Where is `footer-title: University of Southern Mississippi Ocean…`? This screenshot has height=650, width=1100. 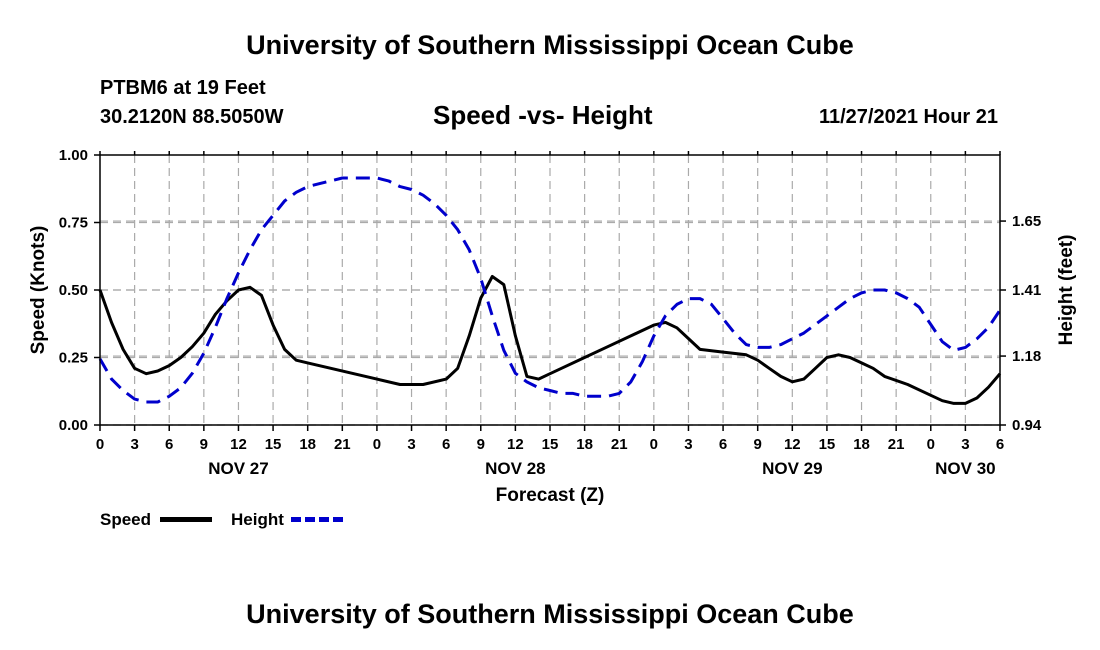 footer-title: University of Southern Mississippi Ocean… is located at coordinates (550, 614).